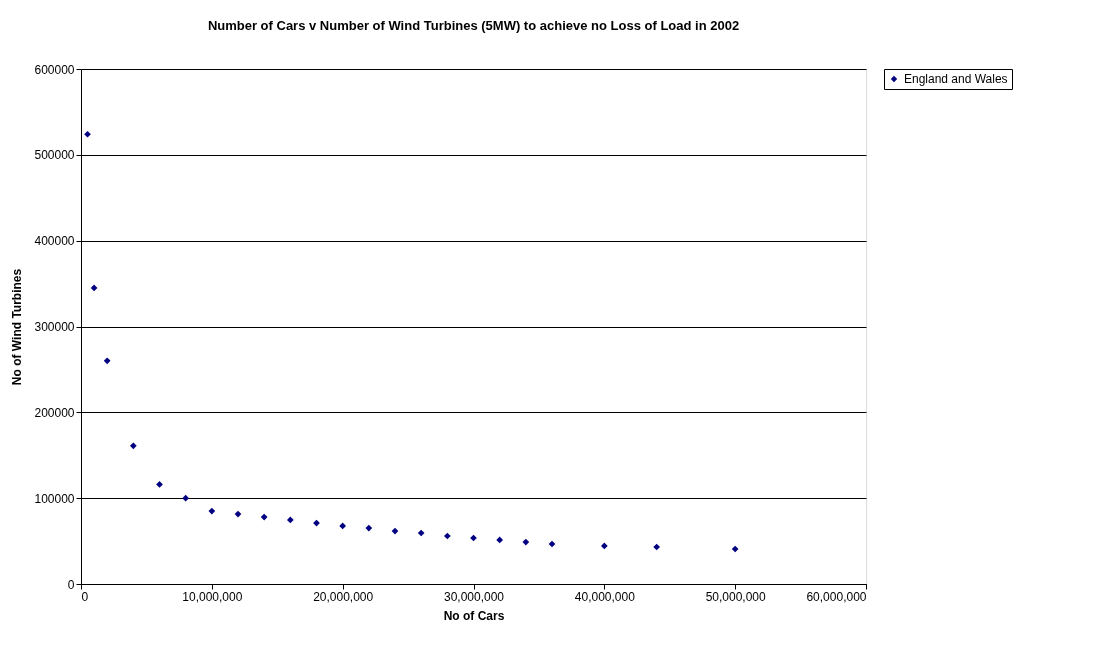 The height and width of the screenshot is (646, 1095). What do you see at coordinates (71, 584) in the screenshot?
I see `y-tick-label: 0` at bounding box center [71, 584].